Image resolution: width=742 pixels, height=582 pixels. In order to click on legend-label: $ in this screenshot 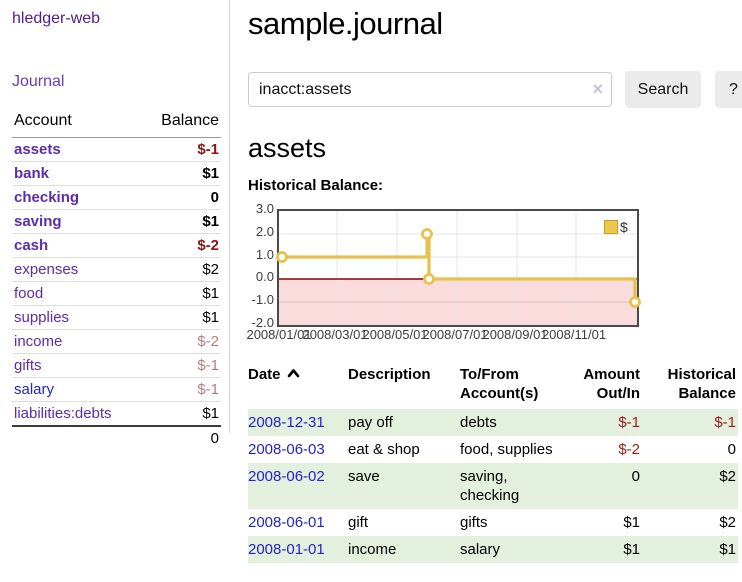, I will do `click(624, 227)`.